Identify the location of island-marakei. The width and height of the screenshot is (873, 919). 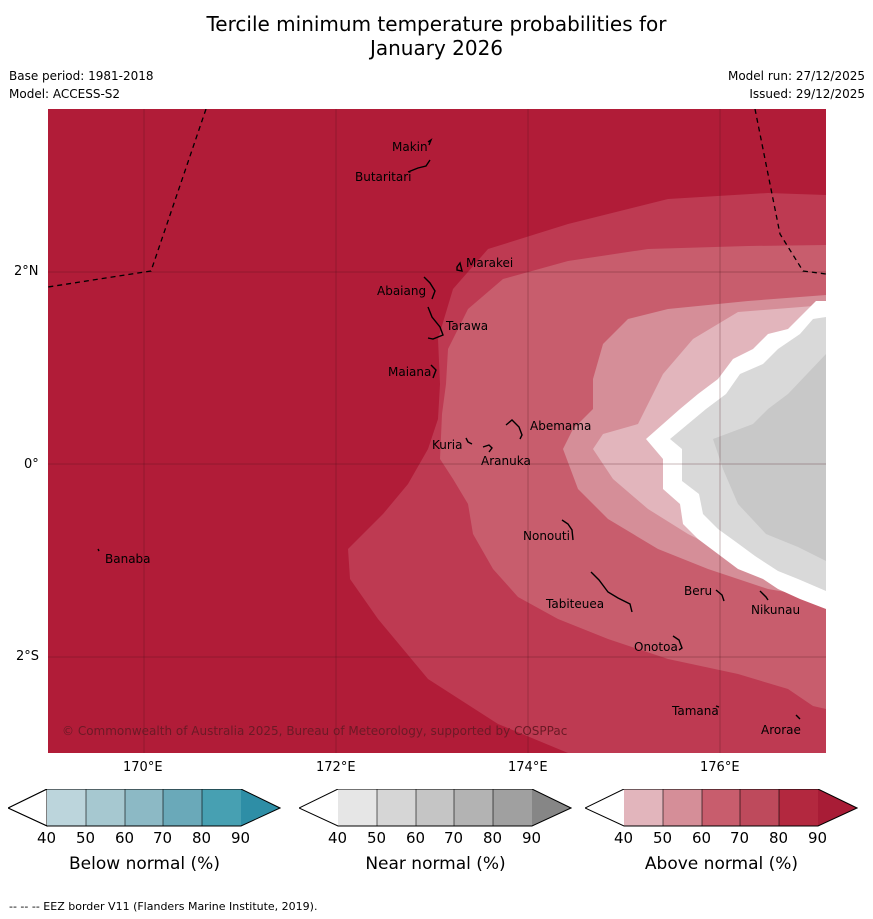
(459, 266).